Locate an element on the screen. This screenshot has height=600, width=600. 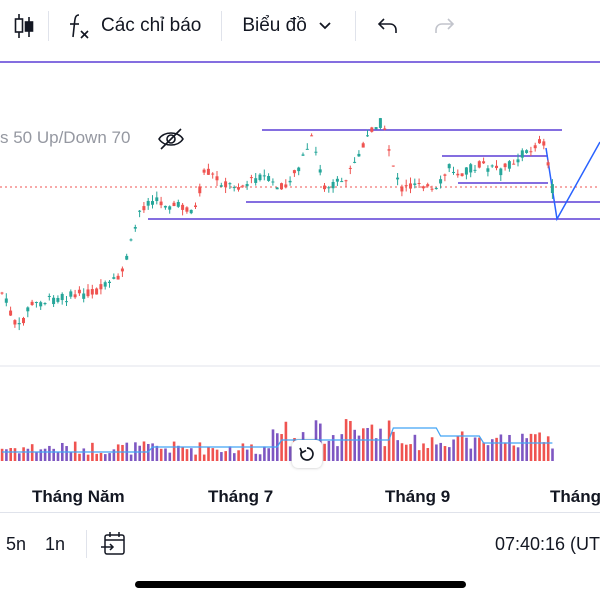
chart-style-button is located at coordinates (24, 26).